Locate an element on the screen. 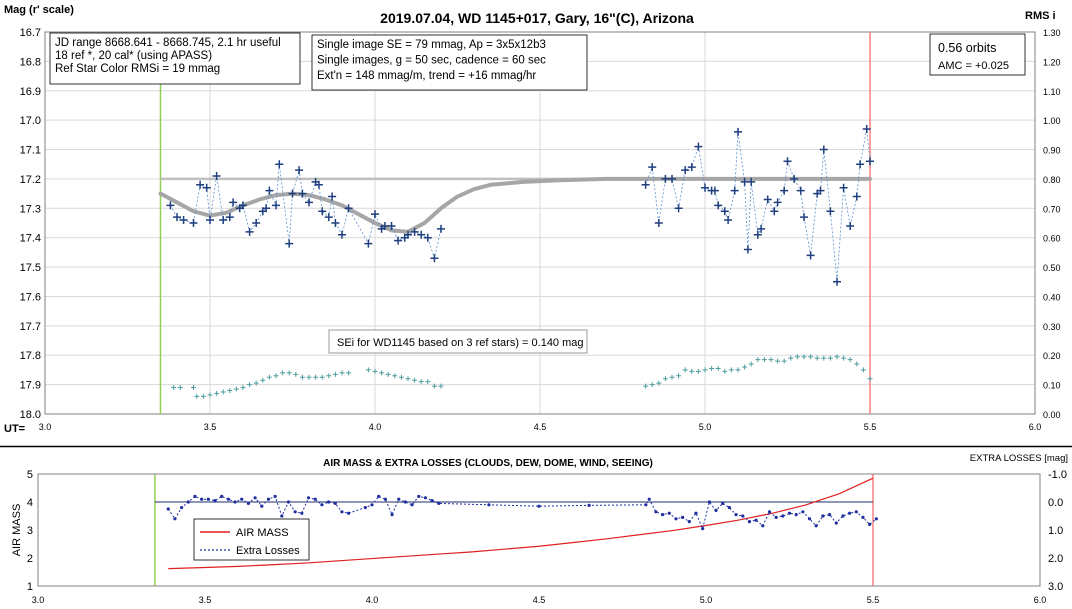 The image size is (1072, 609). stats-annotation-line: Ext'n = 148 mmag/m, trend = +16 mmag/hr is located at coordinates (426, 76).